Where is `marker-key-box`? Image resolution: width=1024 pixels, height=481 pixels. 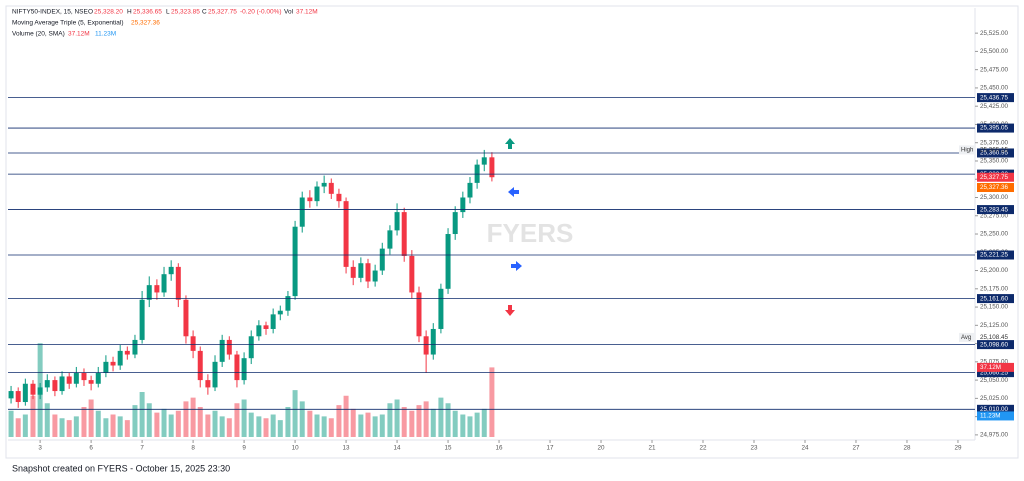 marker-key-box is located at coordinates (967, 337).